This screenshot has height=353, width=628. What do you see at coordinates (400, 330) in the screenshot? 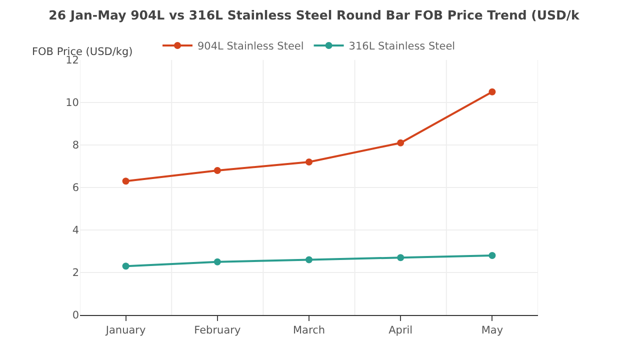
I see `x-tick-label: April` at bounding box center [400, 330].